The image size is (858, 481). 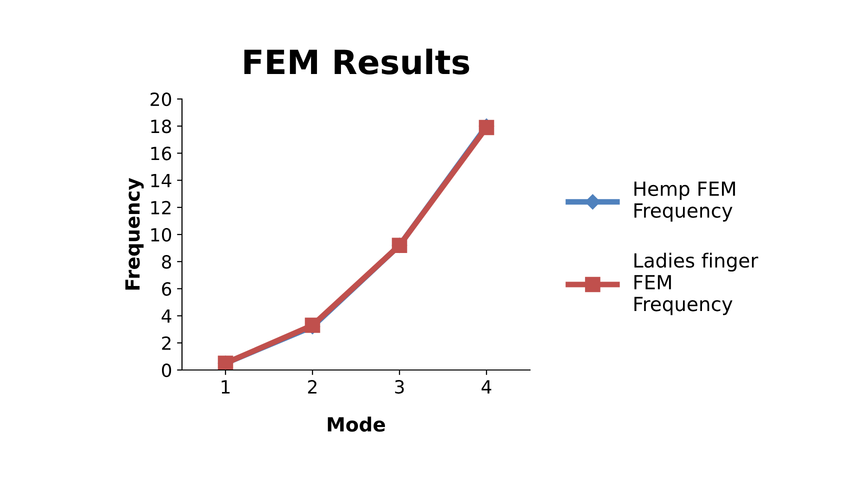 I want to click on x-tick-label: 3, so click(x=399, y=387).